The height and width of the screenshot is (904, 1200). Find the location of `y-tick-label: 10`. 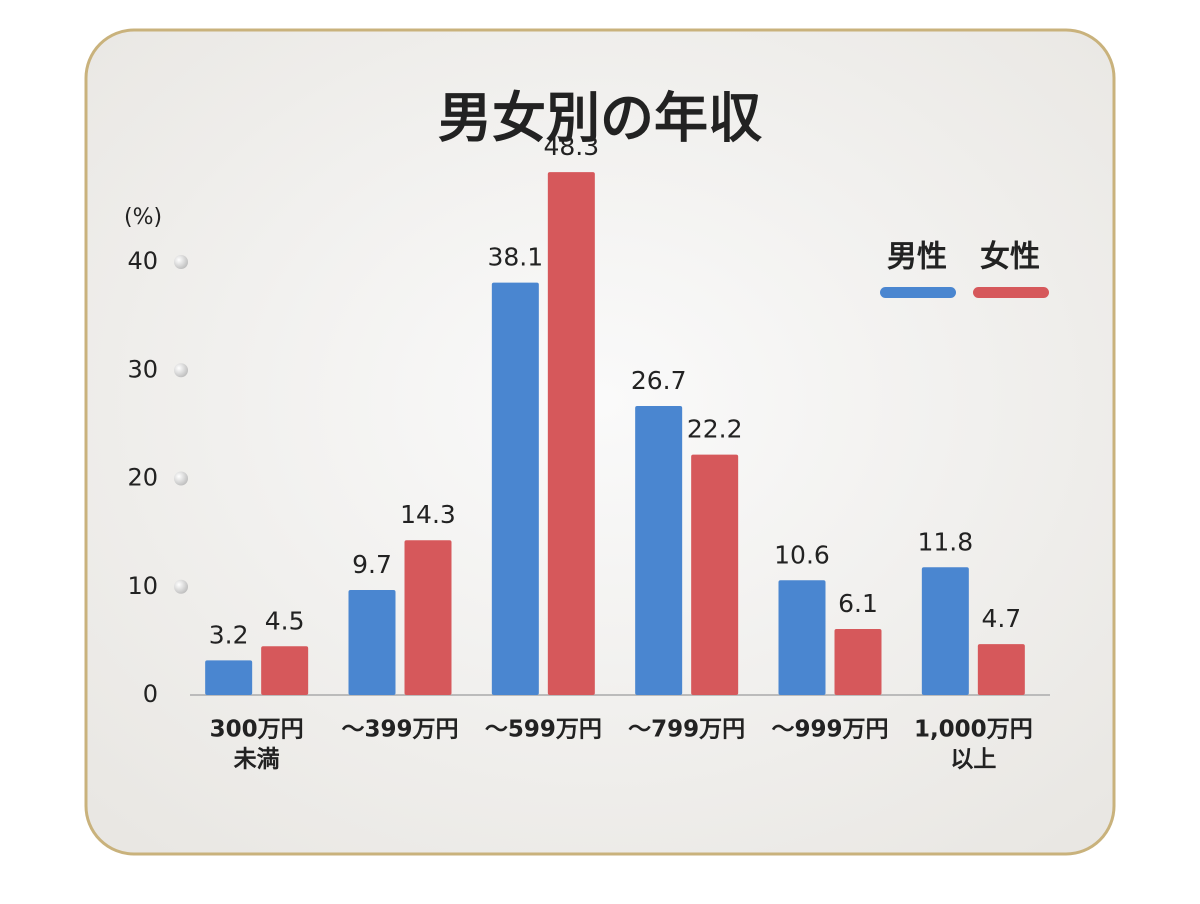

y-tick-label: 10 is located at coordinates (142, 586).